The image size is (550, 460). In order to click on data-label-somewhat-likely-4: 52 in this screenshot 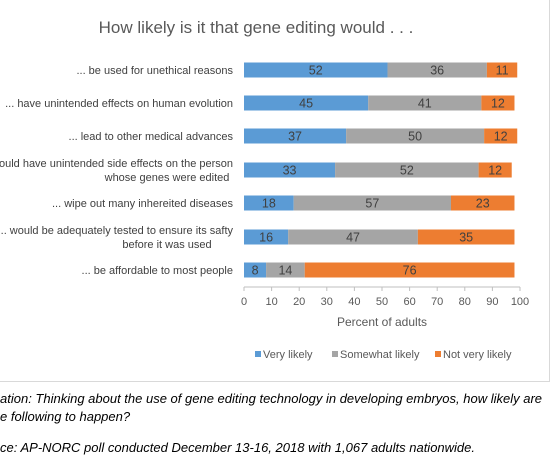, I will do `click(407, 171)`.